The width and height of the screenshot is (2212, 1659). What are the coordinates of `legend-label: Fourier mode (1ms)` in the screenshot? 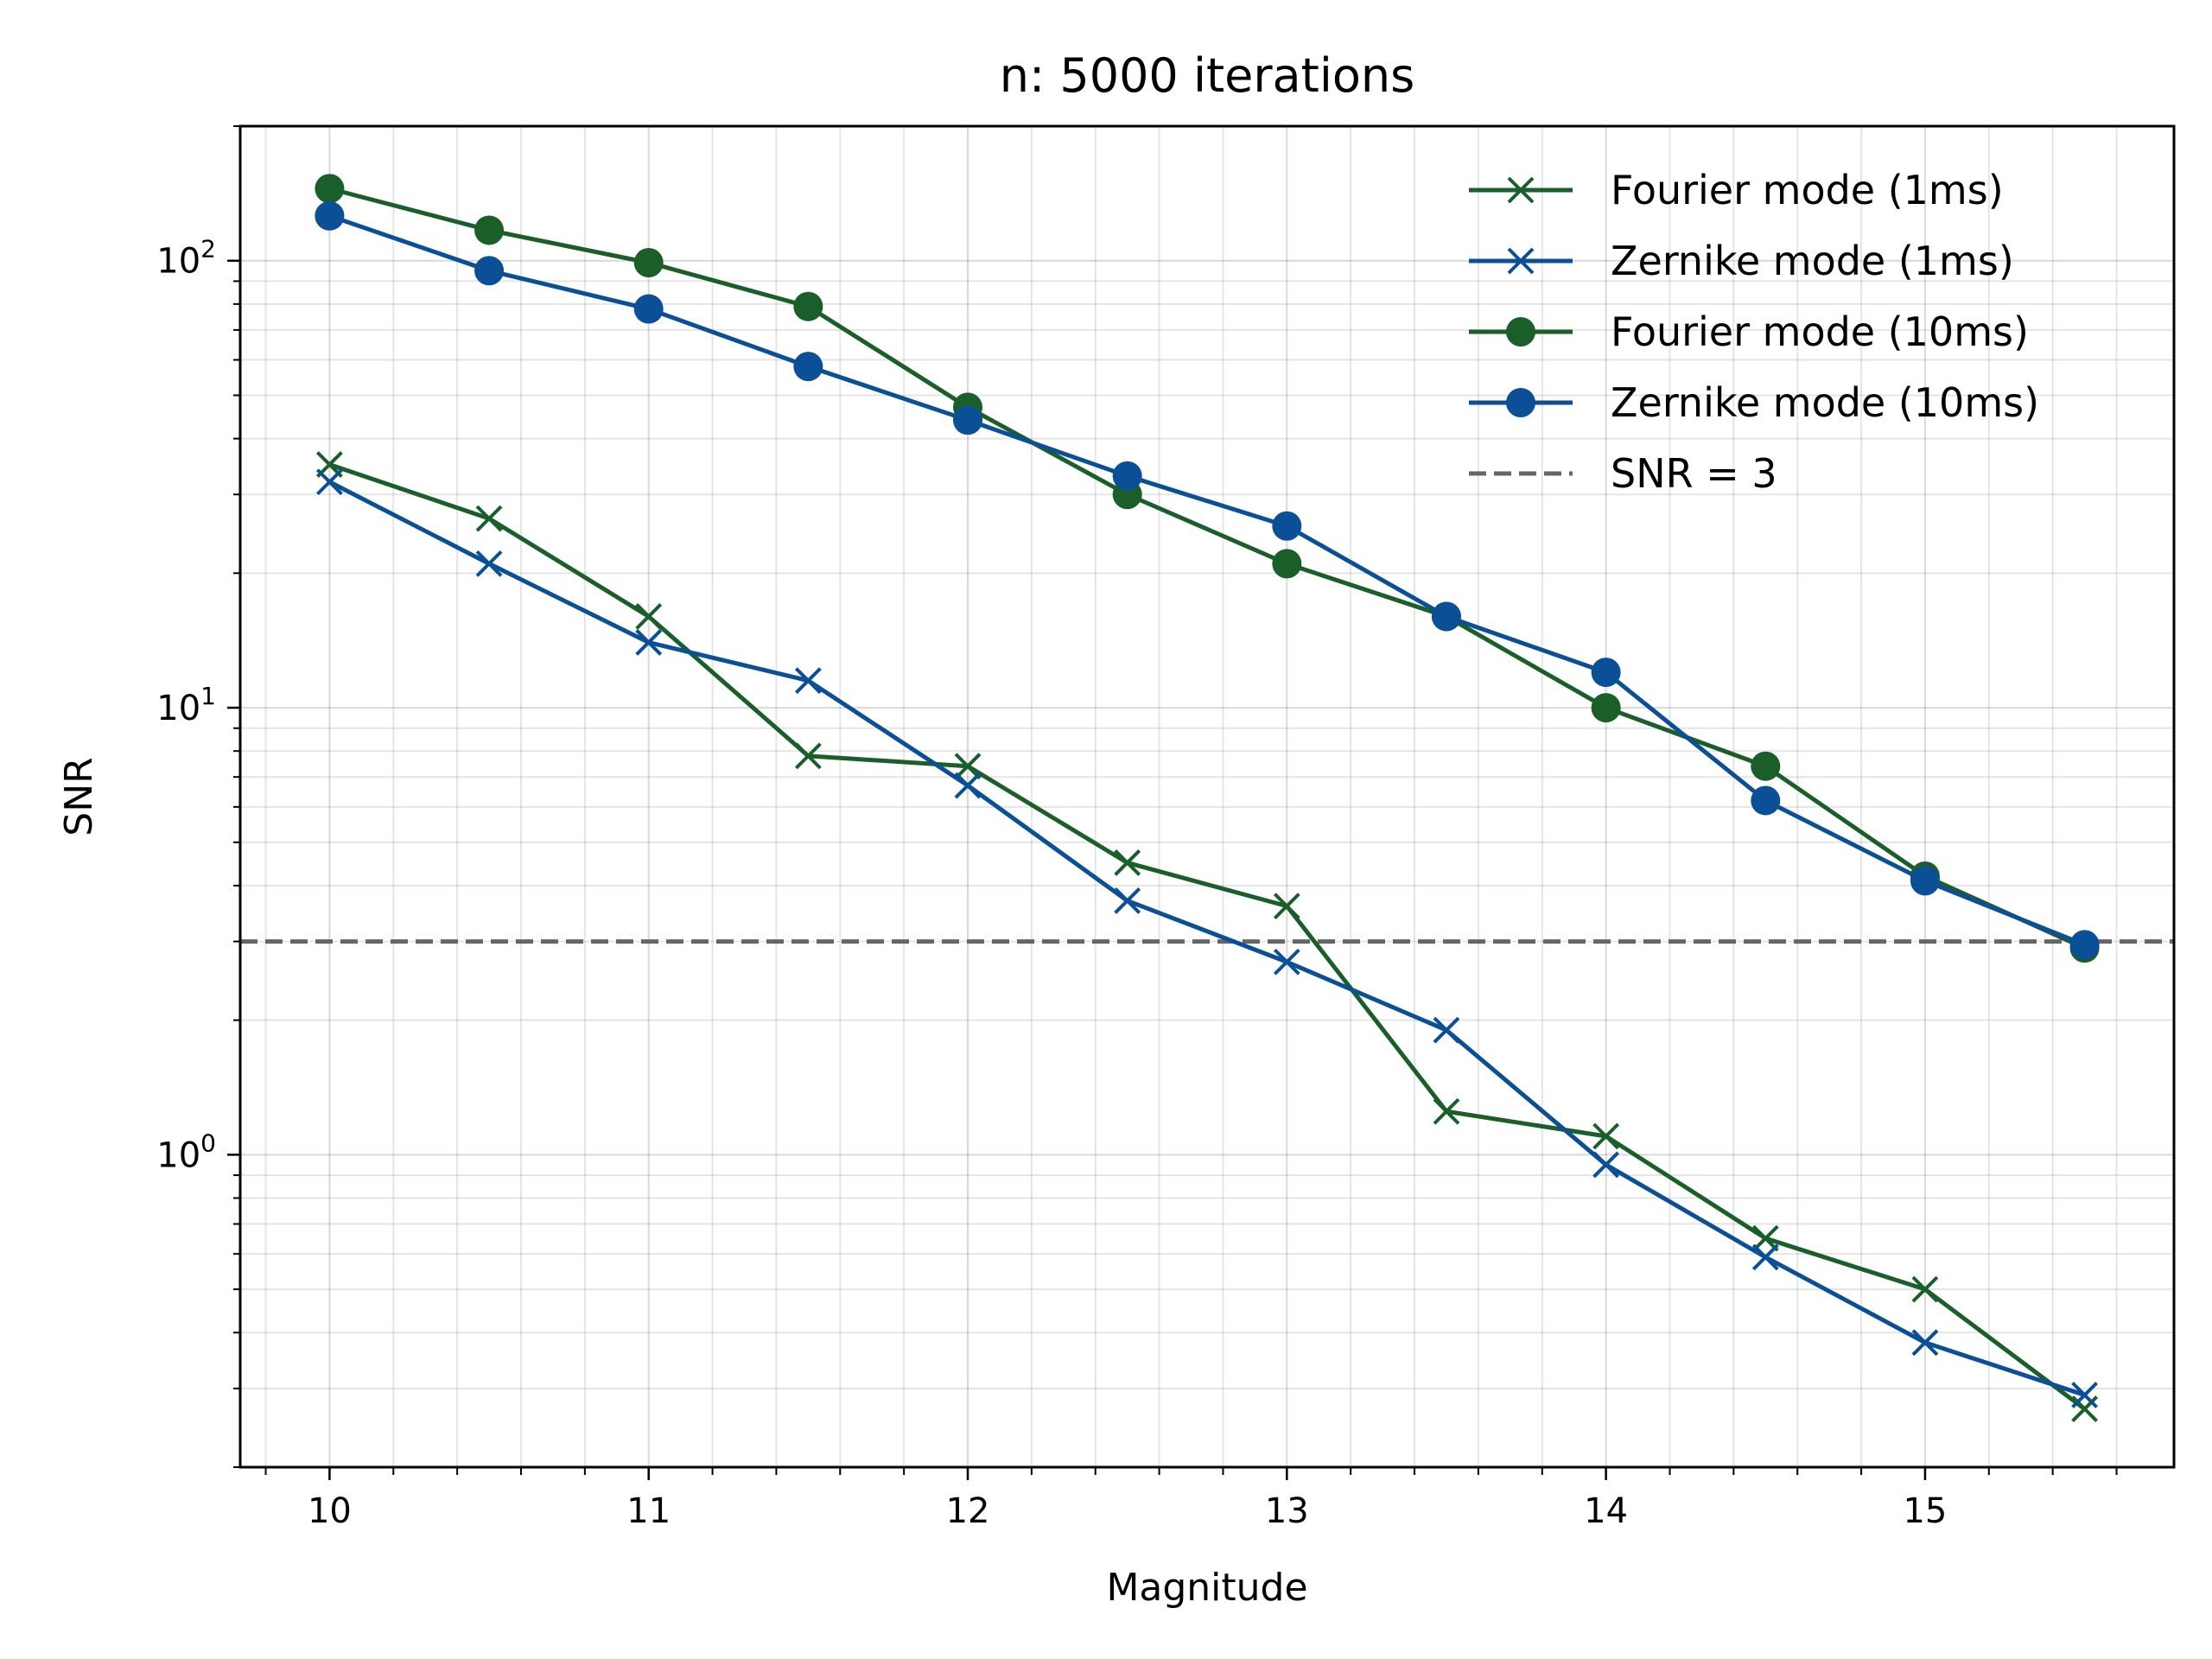 It's located at (1808, 190).